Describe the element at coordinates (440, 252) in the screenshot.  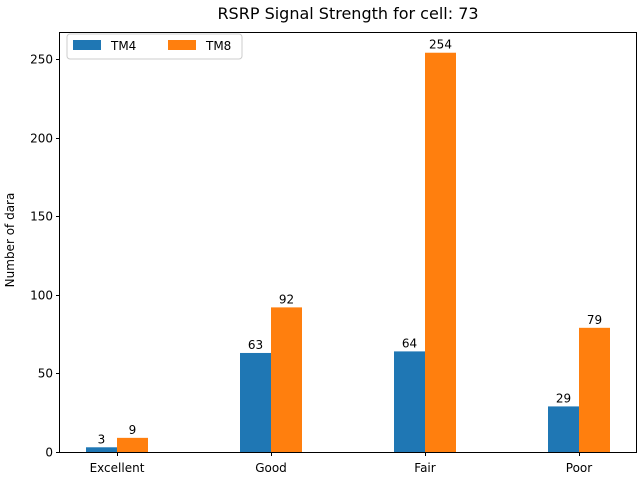
I see `bar-tm8-fair` at that location.